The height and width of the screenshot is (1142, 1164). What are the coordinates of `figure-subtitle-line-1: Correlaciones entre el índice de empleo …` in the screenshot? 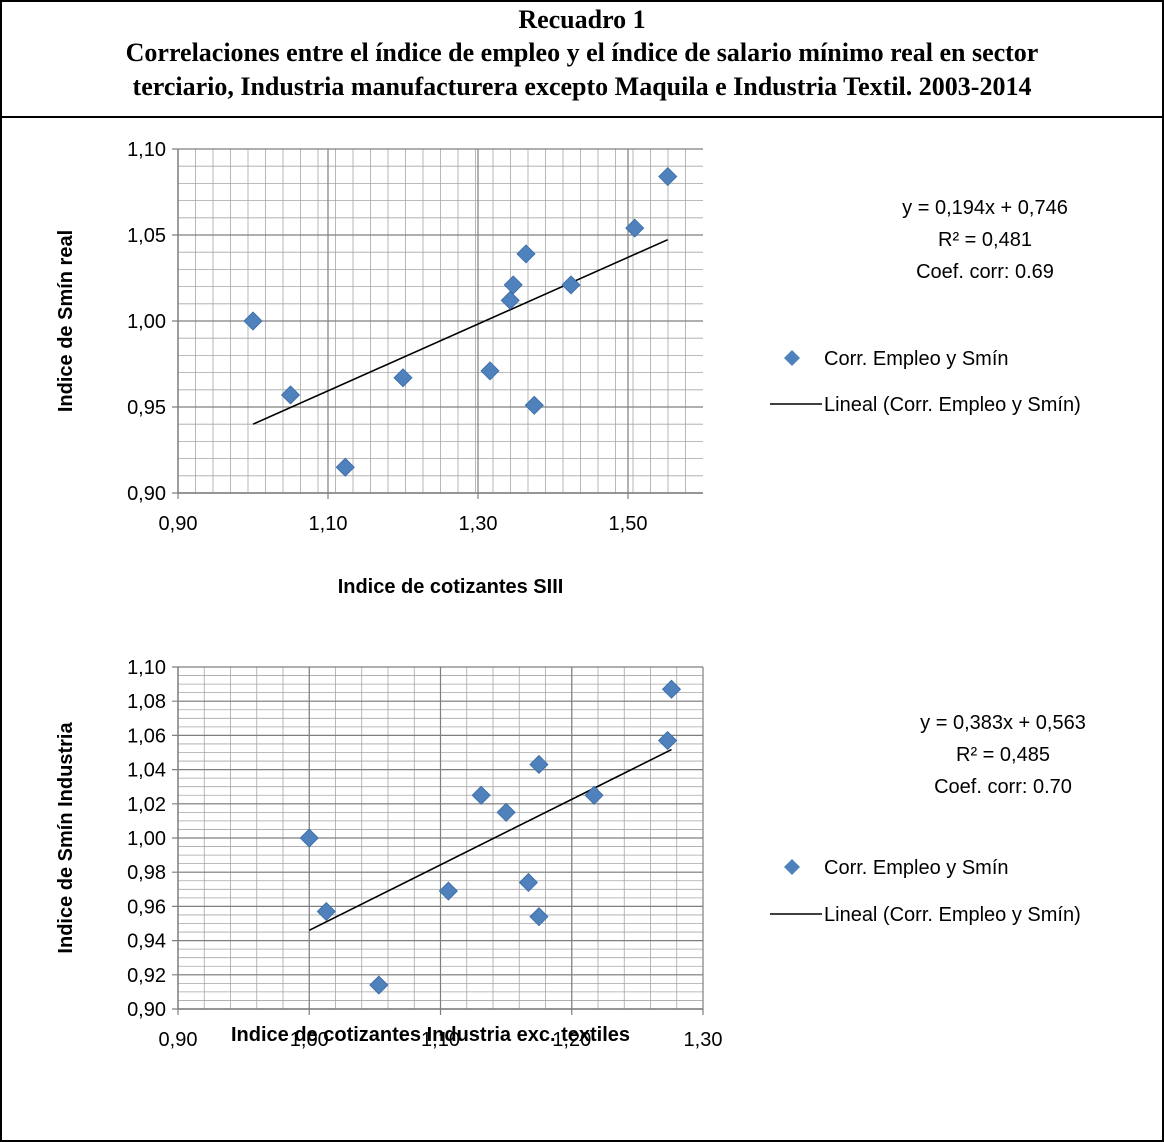 It's located at (582, 52).